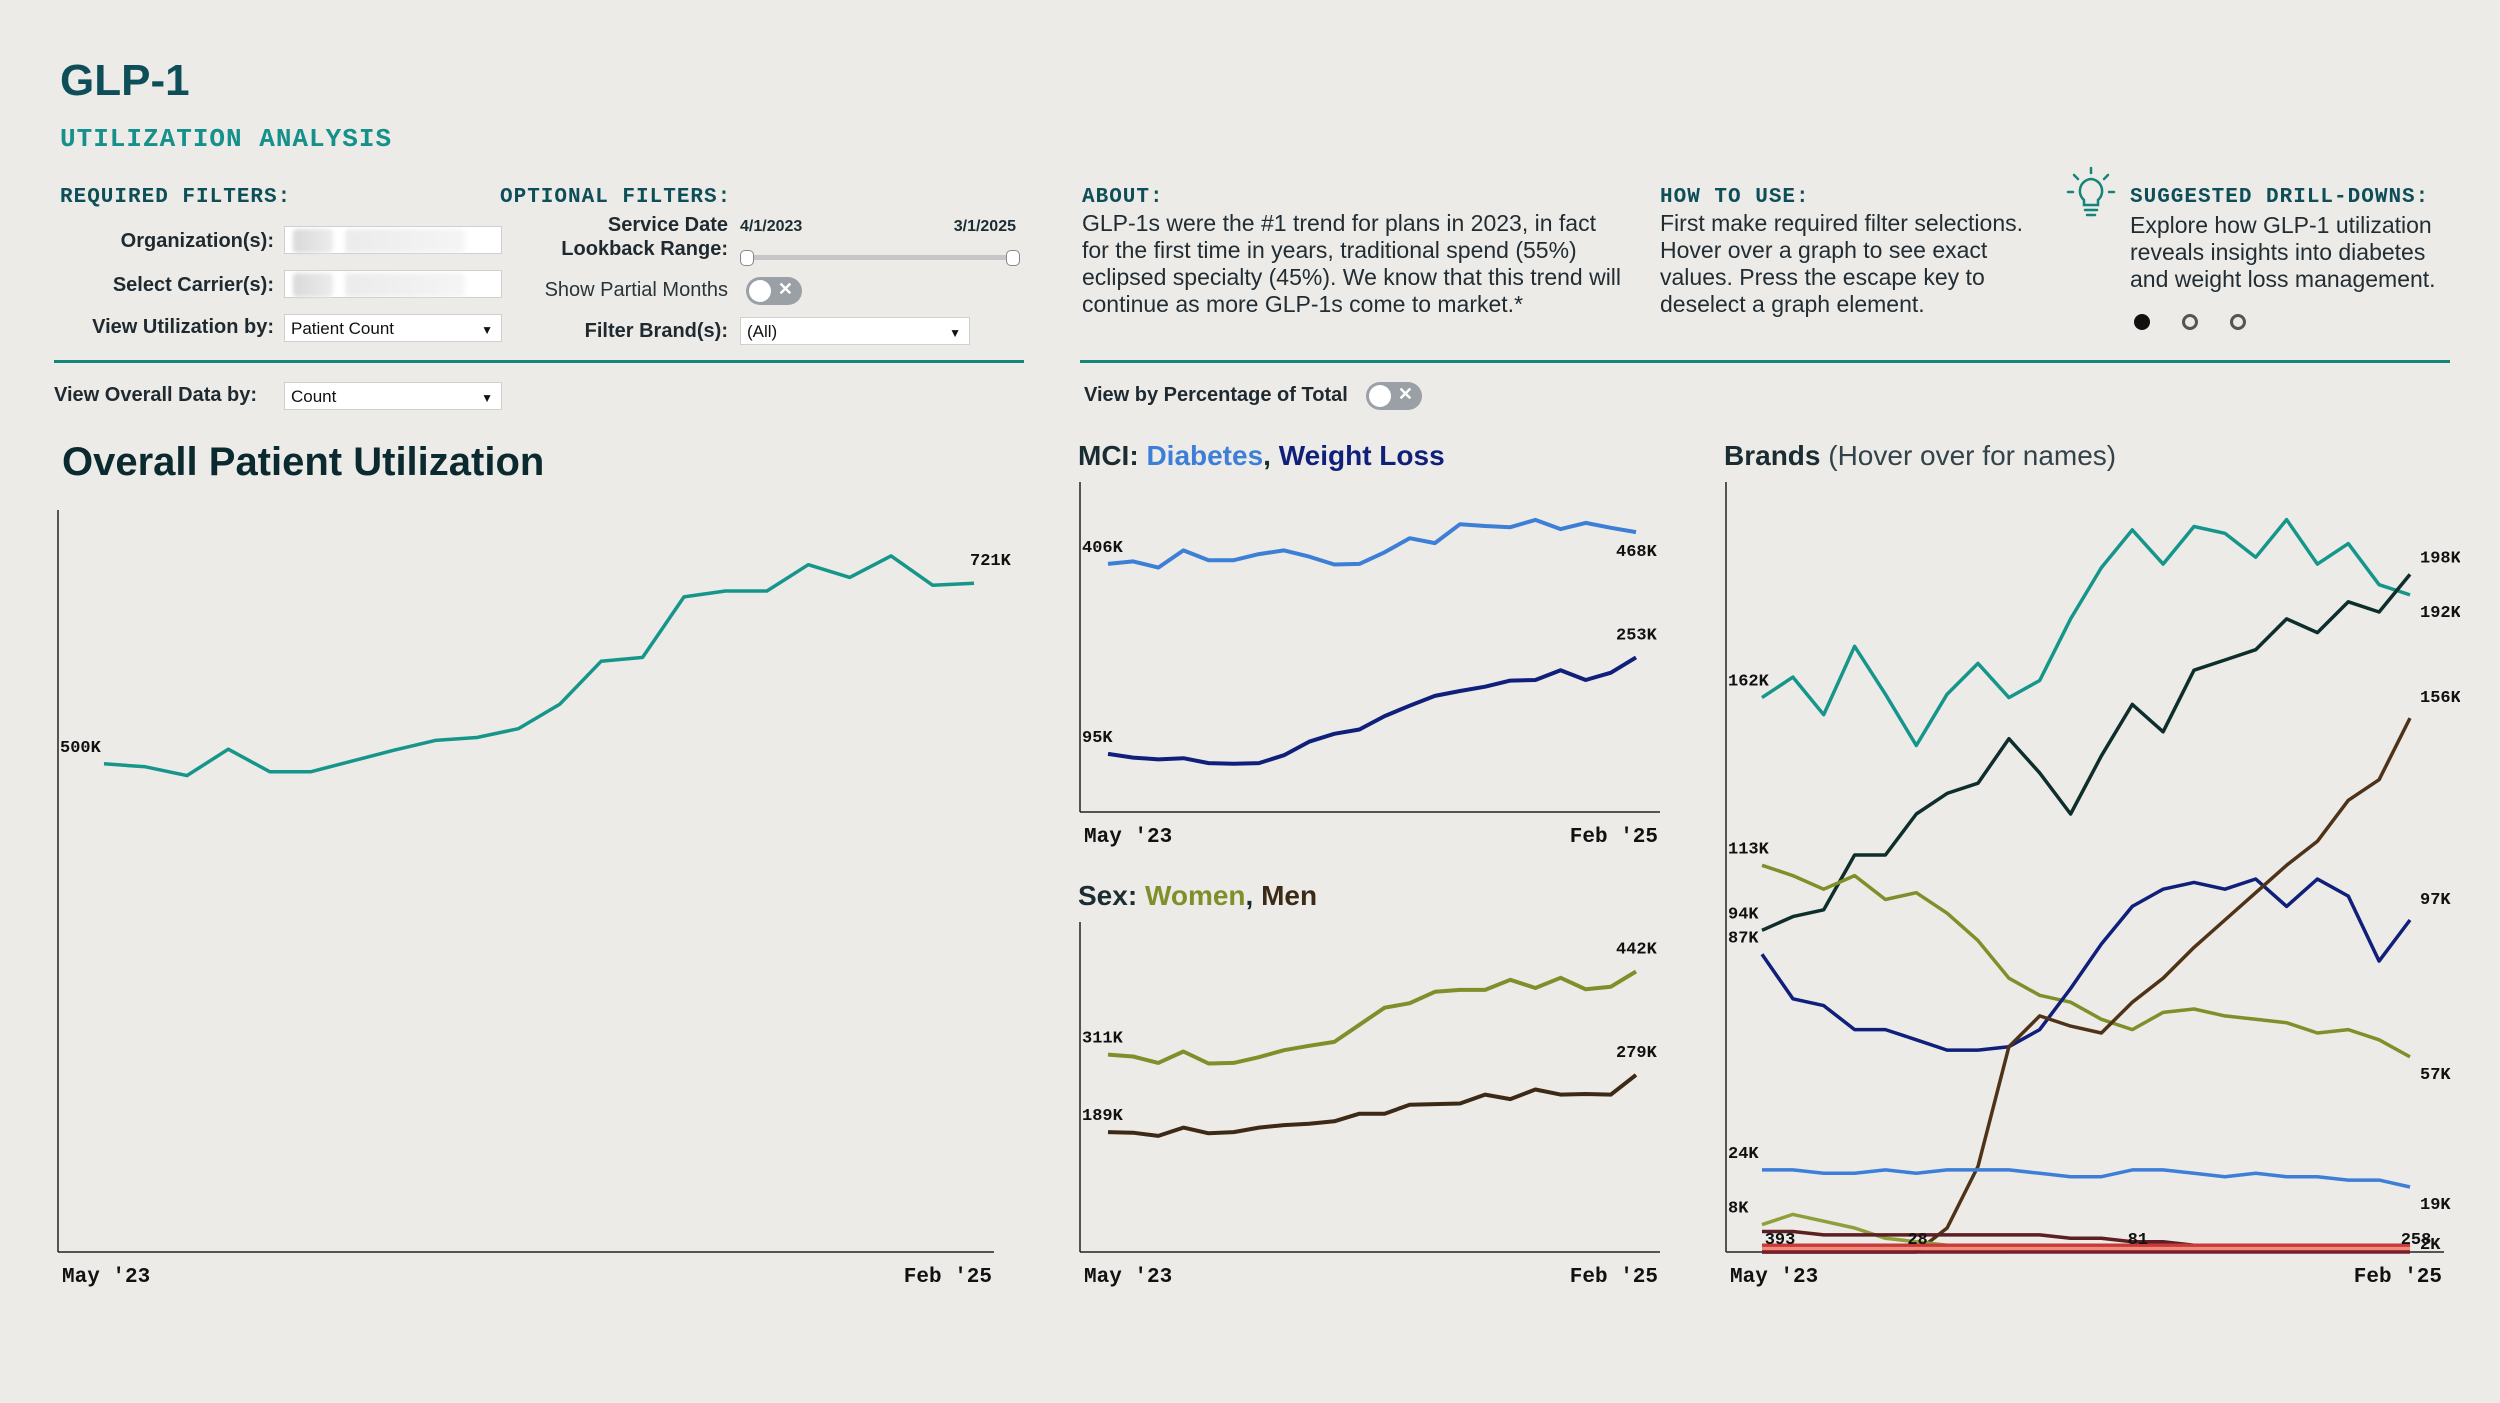 This screenshot has width=2500, height=1403. What do you see at coordinates (539, 361) in the screenshot?
I see `divider-left` at bounding box center [539, 361].